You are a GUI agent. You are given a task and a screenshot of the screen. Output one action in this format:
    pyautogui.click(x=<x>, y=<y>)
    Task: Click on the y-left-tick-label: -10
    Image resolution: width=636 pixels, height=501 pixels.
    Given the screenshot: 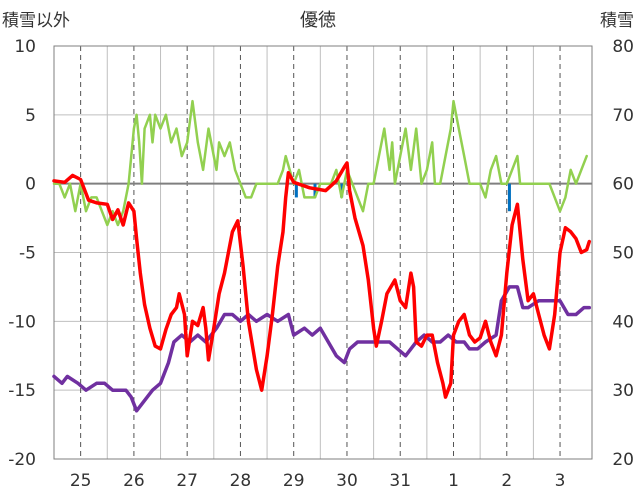 What is the action you would take?
    pyautogui.click(x=22, y=322)
    